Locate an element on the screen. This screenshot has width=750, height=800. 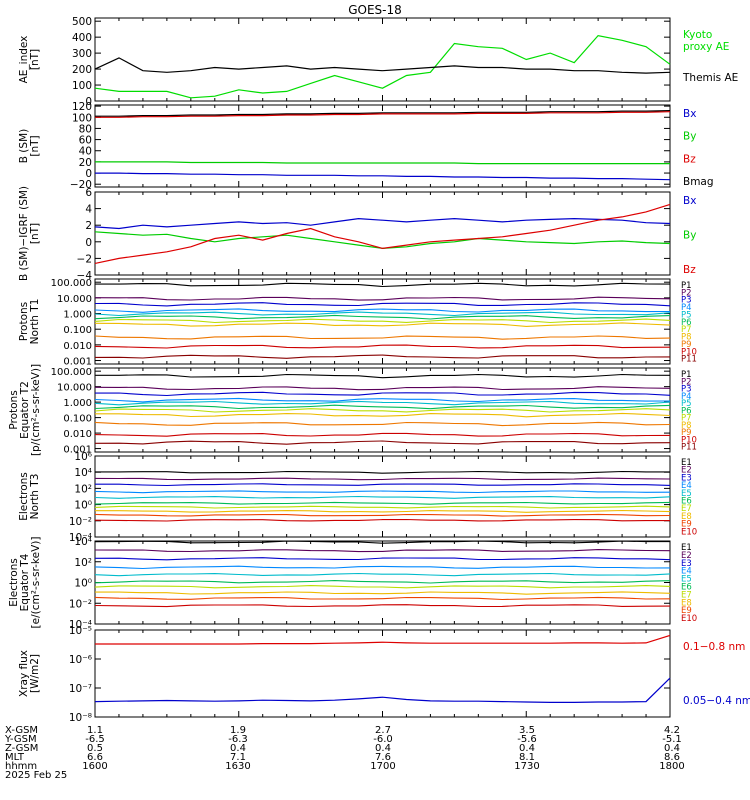
y-tick-label-elec_t3: 10⁴ is located at coordinates (83, 473).